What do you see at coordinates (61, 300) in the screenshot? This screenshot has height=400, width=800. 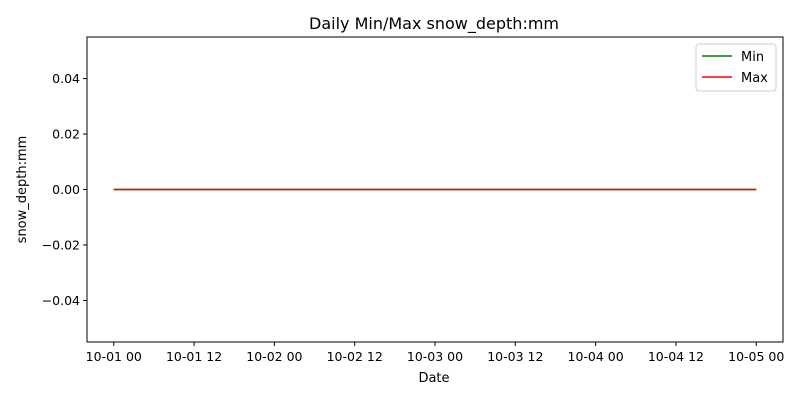 I see `y-tick-label: −0.04` at bounding box center [61, 300].